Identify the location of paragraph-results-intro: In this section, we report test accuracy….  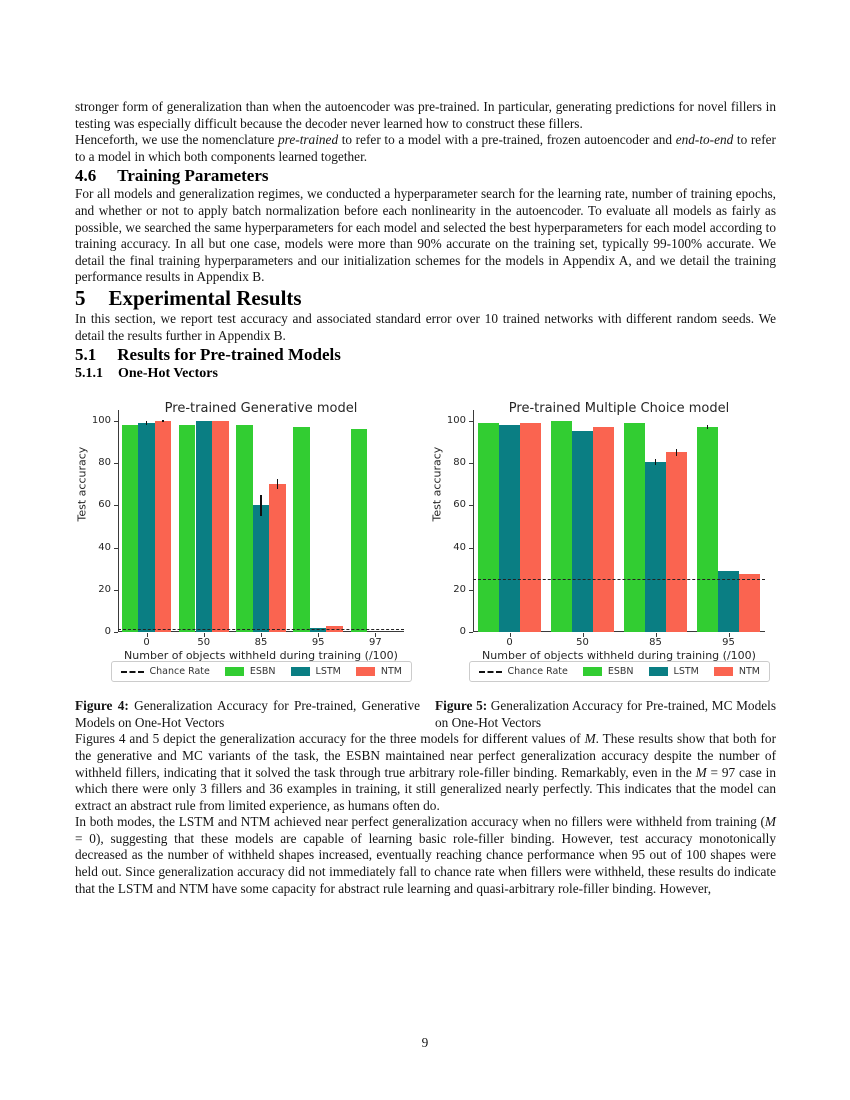
(425, 327).